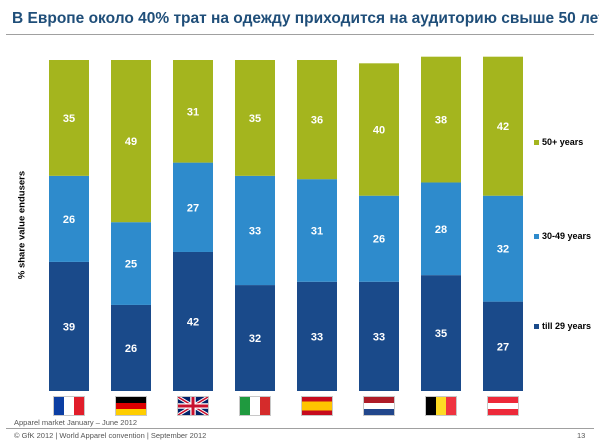 The height and width of the screenshot is (445, 599). I want to click on fr-flag-icon, so click(69, 406).